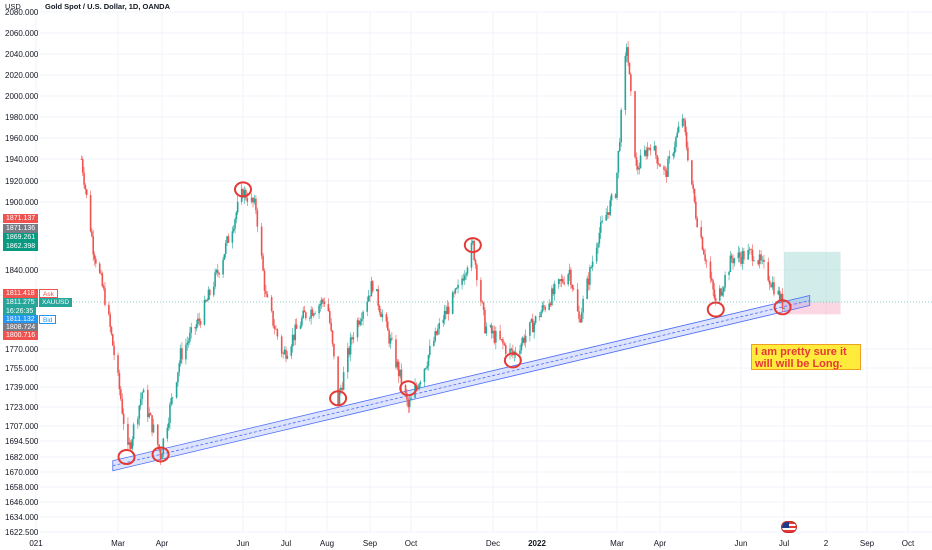 This screenshot has height=550, width=932. I want to click on us-flag-icon, so click(789, 527).